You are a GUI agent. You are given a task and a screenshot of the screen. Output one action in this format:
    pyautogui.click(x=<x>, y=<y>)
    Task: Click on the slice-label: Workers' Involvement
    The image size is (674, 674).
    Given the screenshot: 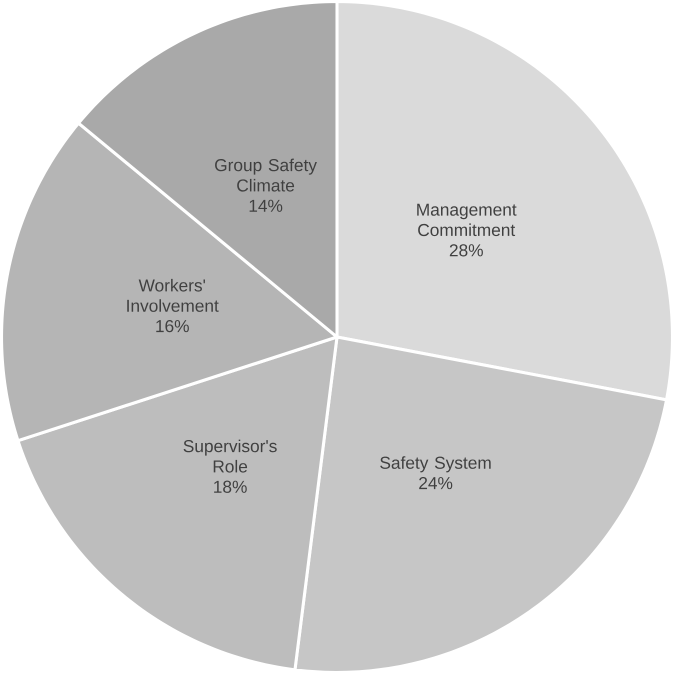 What is the action you would take?
    pyautogui.click(x=173, y=295)
    